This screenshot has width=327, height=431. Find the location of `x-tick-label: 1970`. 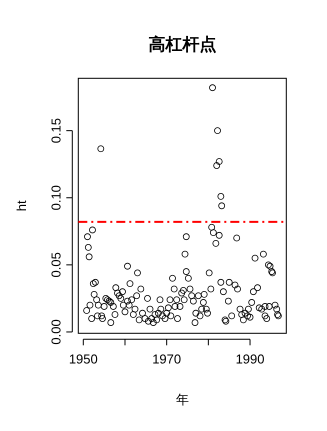

x-tick-label: 1970 is located at coordinates (167, 358).